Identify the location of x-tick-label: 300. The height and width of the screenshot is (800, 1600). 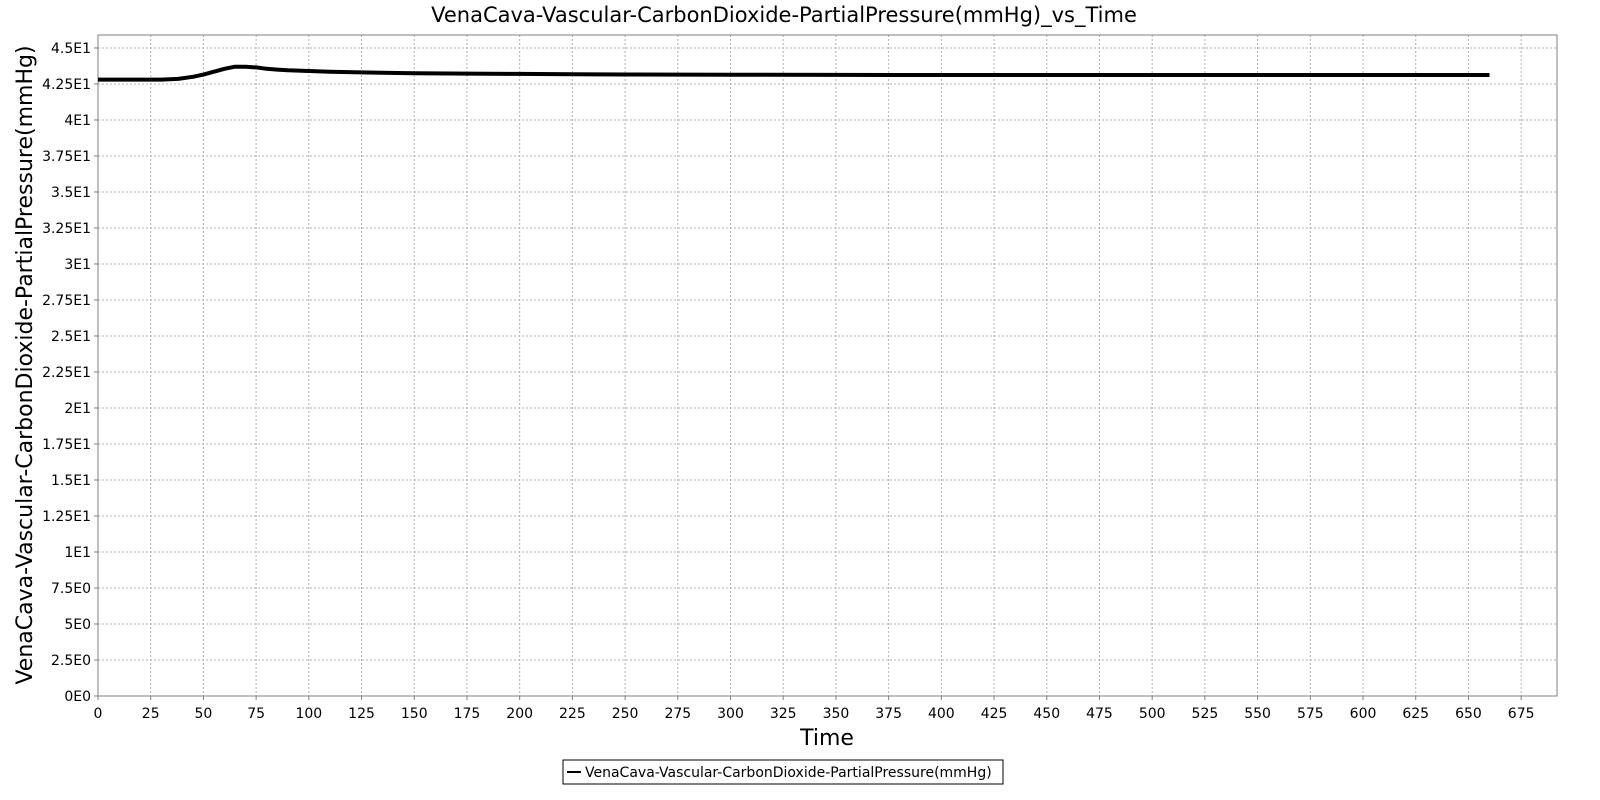
(730, 714).